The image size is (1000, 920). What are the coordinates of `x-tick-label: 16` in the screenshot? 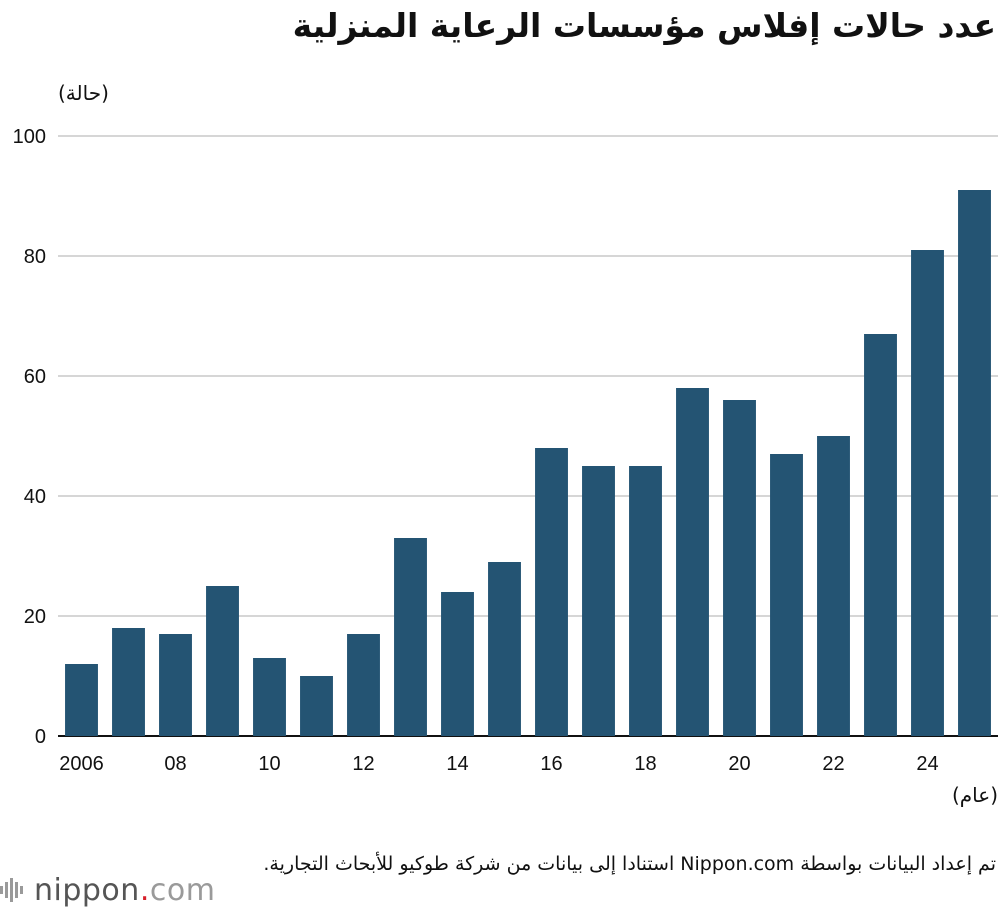 It's located at (551, 764).